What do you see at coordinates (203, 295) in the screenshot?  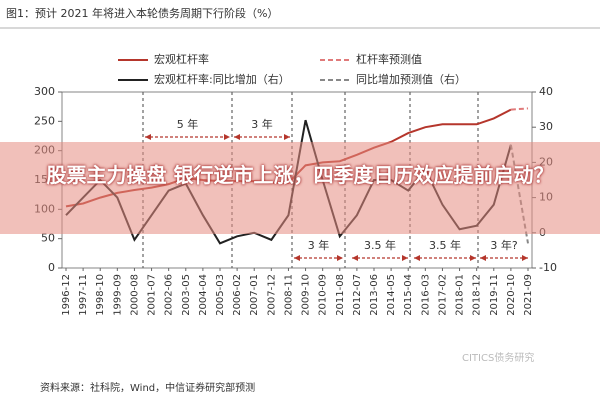 I see `x-tick-label: 2004-04` at bounding box center [203, 295].